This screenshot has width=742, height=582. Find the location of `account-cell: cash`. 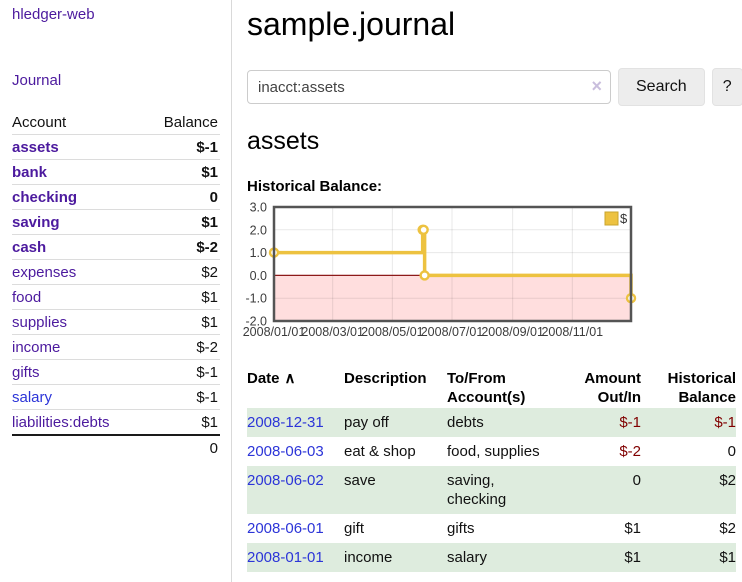

account-cell: cash is located at coordinates (78, 247).